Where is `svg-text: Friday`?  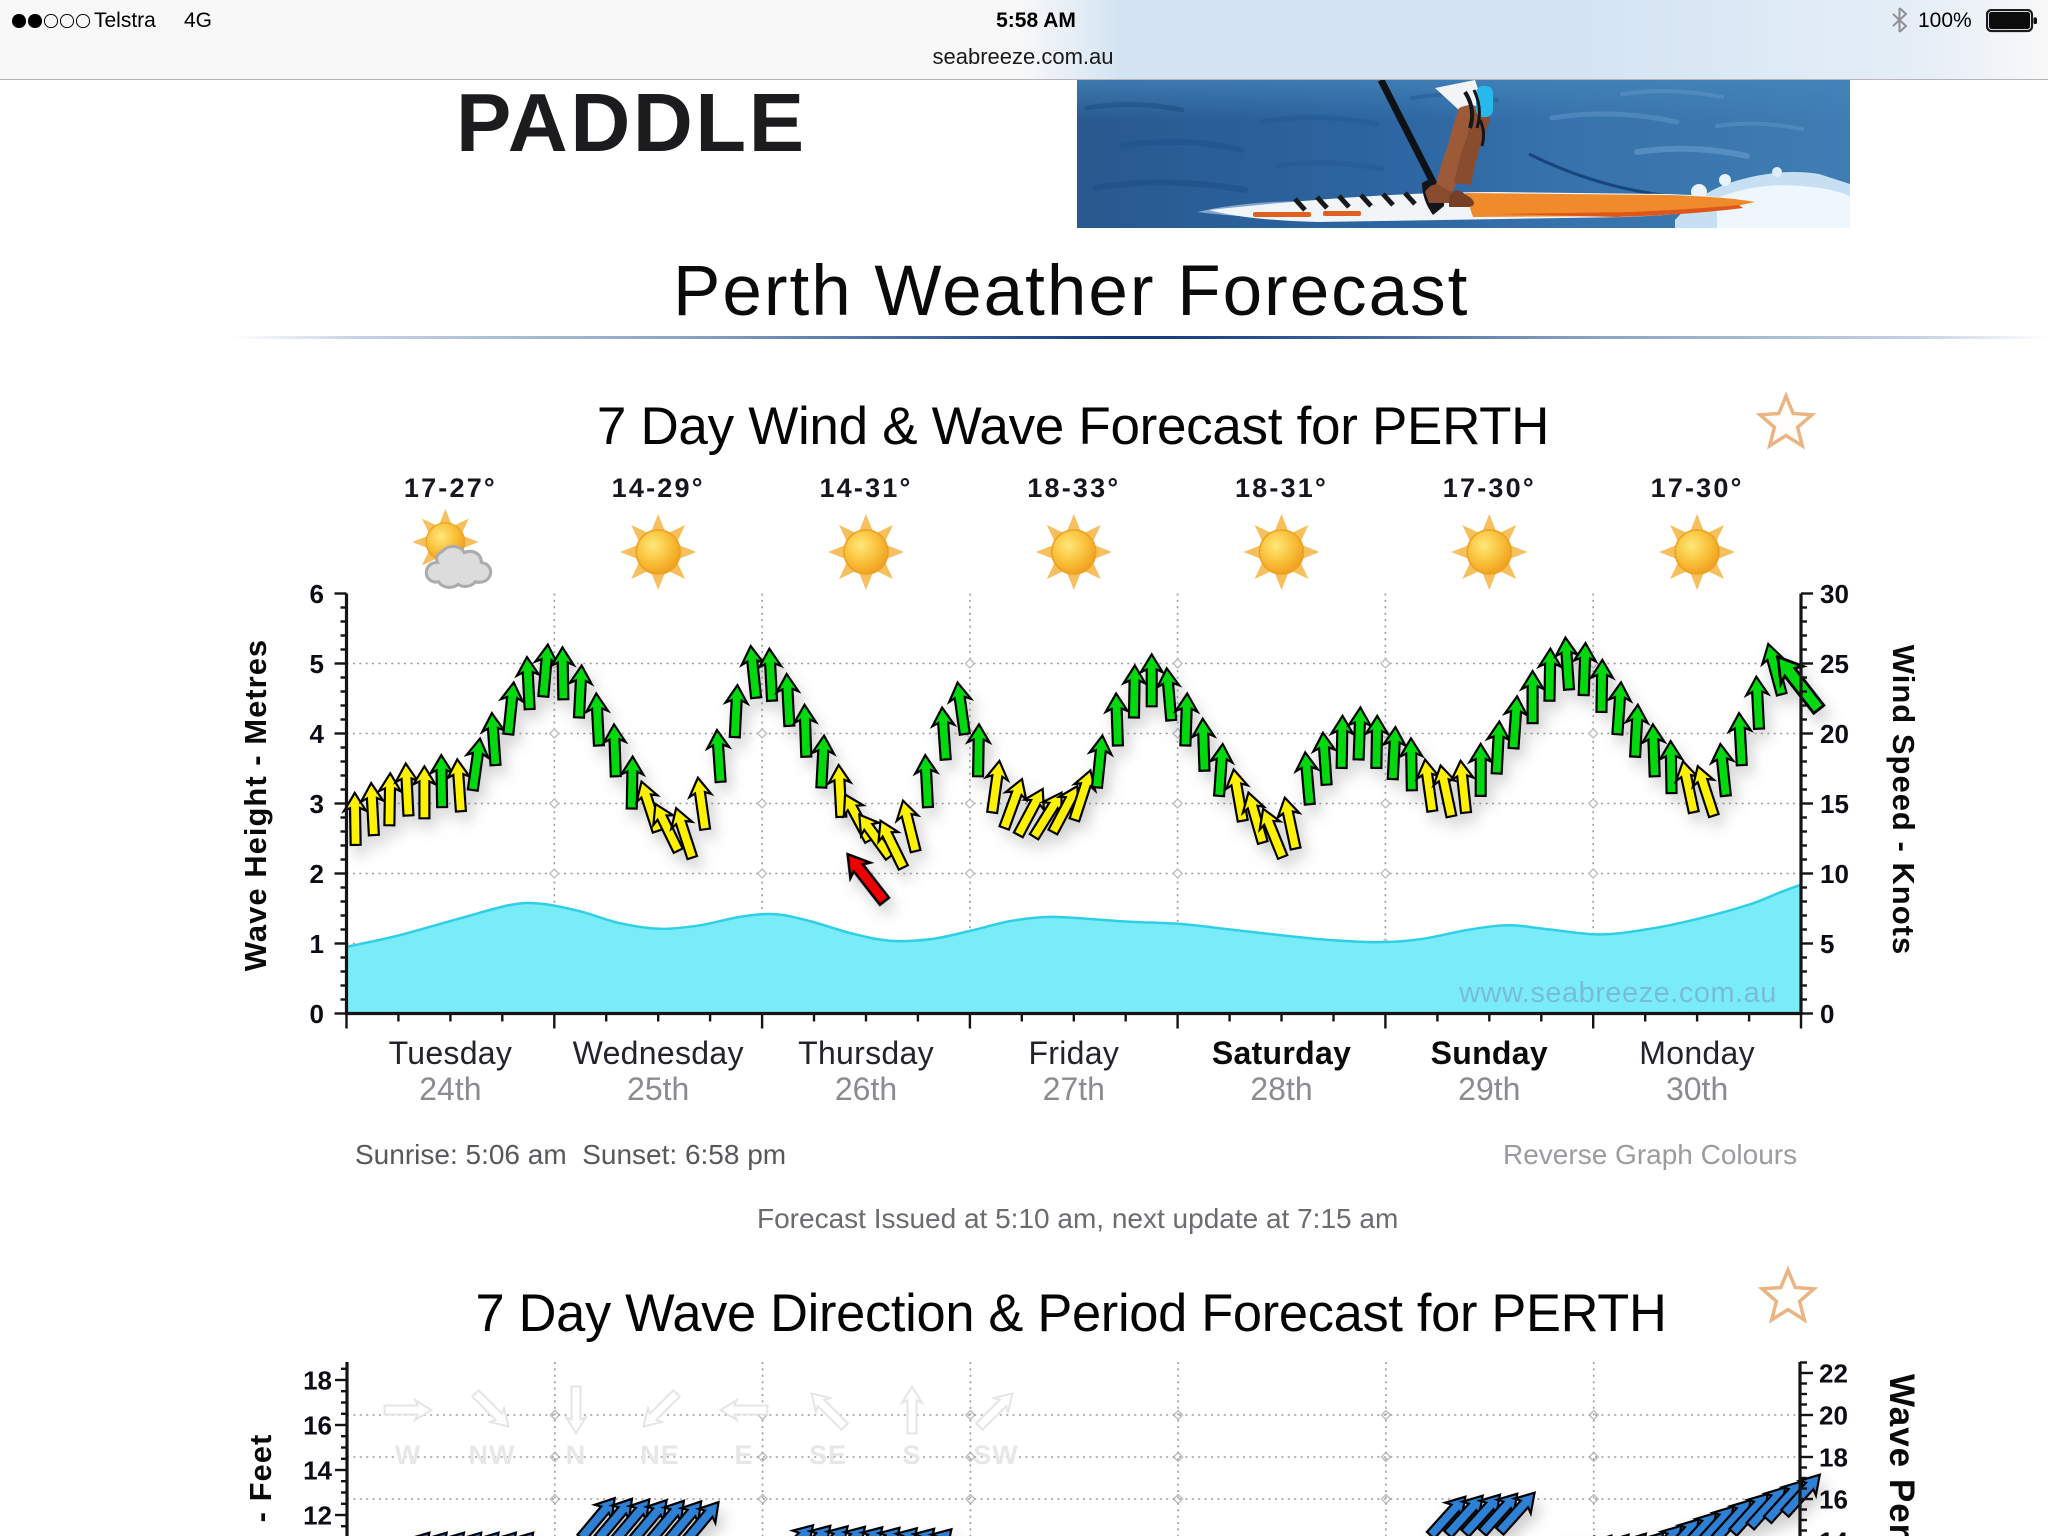 svg-text: Friday is located at coordinates (1073, 1053).